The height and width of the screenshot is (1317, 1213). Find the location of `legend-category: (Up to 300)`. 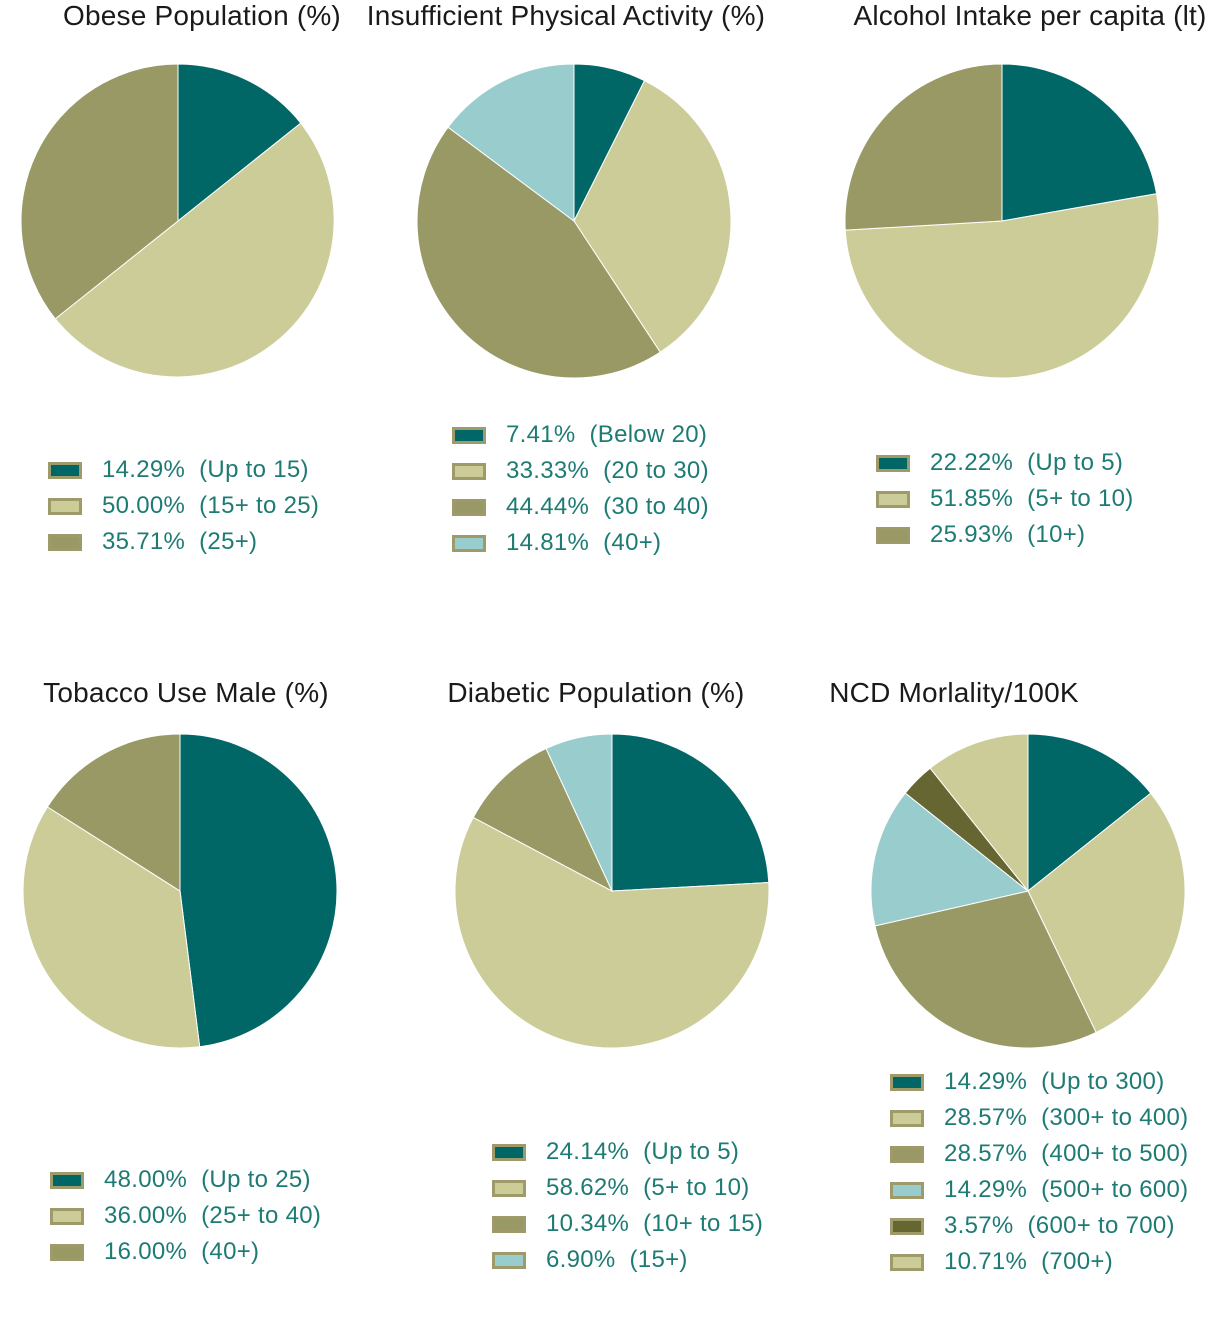

legend-category: (Up to 300) is located at coordinates (1103, 1081).